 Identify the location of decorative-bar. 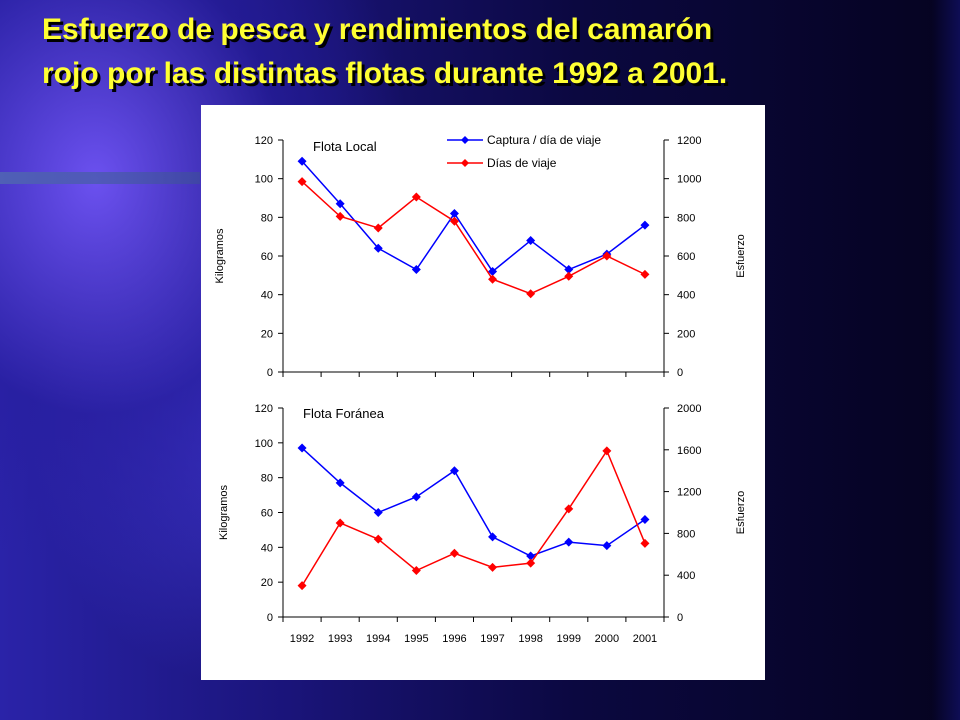
(100, 178).